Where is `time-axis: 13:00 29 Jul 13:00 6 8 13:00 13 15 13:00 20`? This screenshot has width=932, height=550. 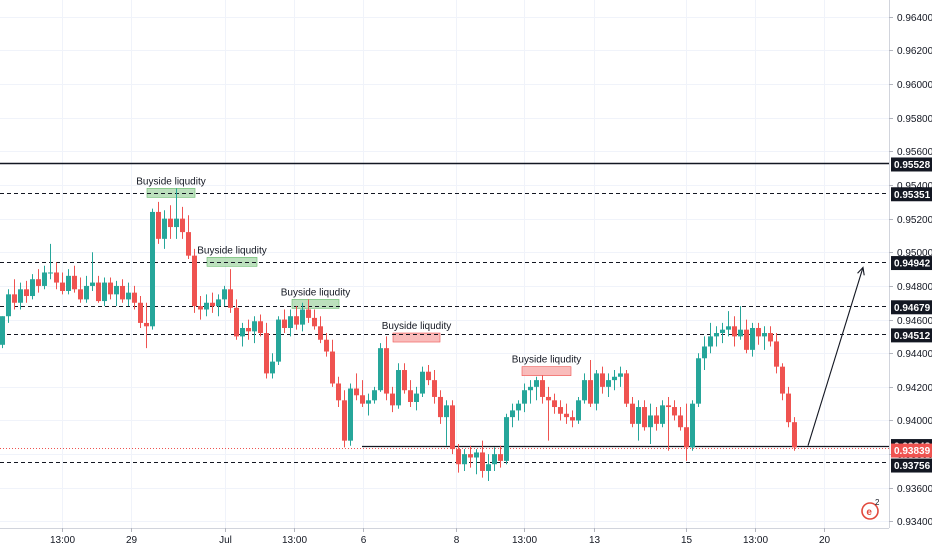 time-axis: 13:00 29 Jul 13:00 6 8 13:00 13 15 13:00 20 is located at coordinates (440, 537).